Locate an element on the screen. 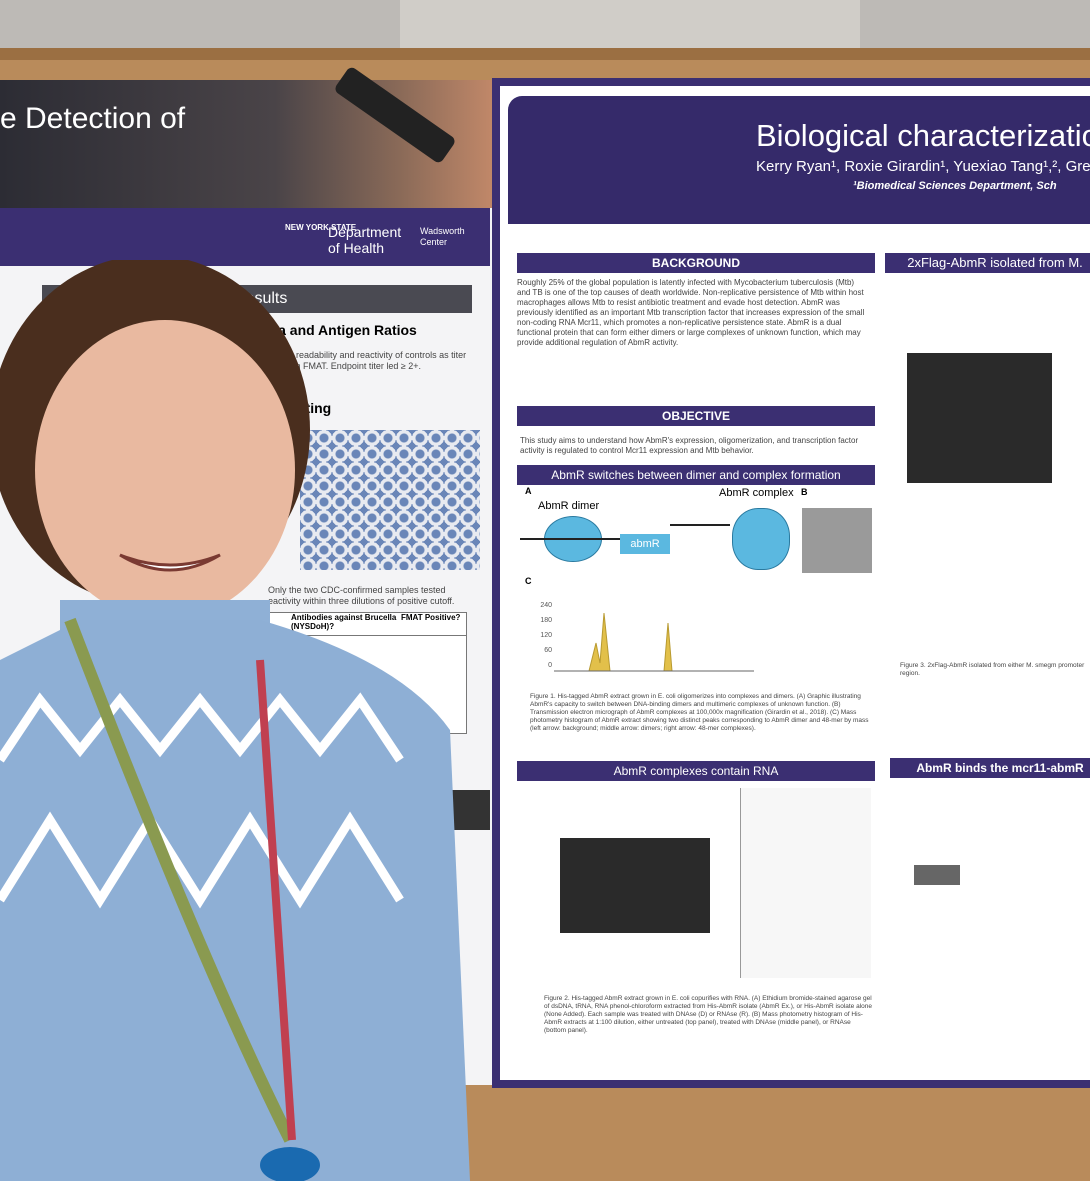 The height and width of the screenshot is (1181, 1090). wall-panel is located at coordinates (630, 25).